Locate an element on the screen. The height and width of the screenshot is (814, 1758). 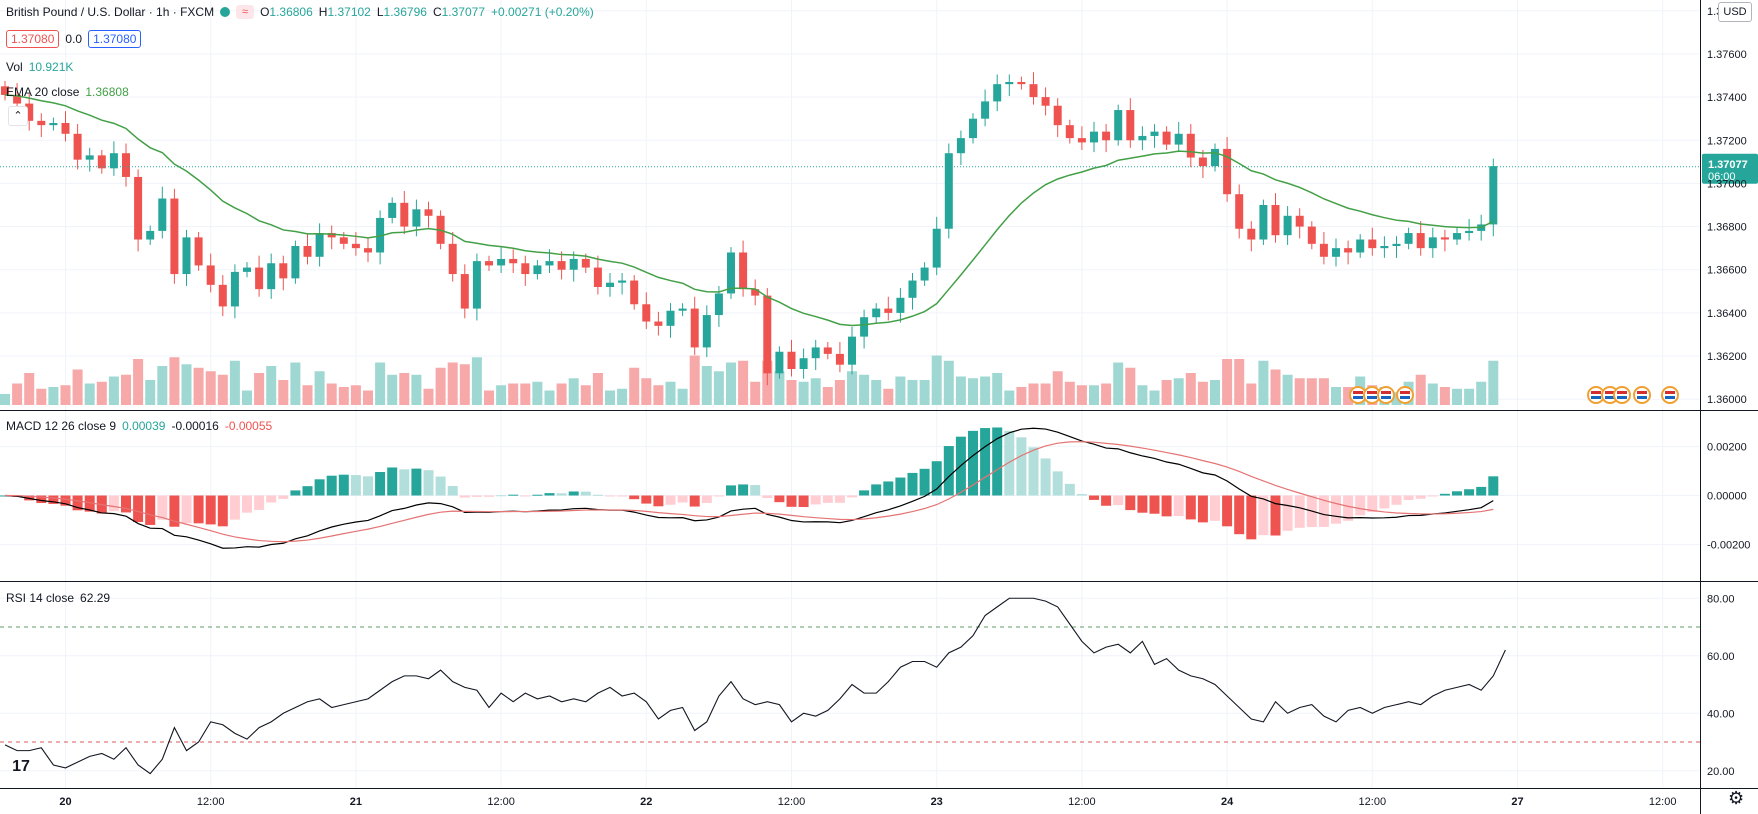
quote-legend: 1.37080 0.0 1.37080 is located at coordinates (74, 39).